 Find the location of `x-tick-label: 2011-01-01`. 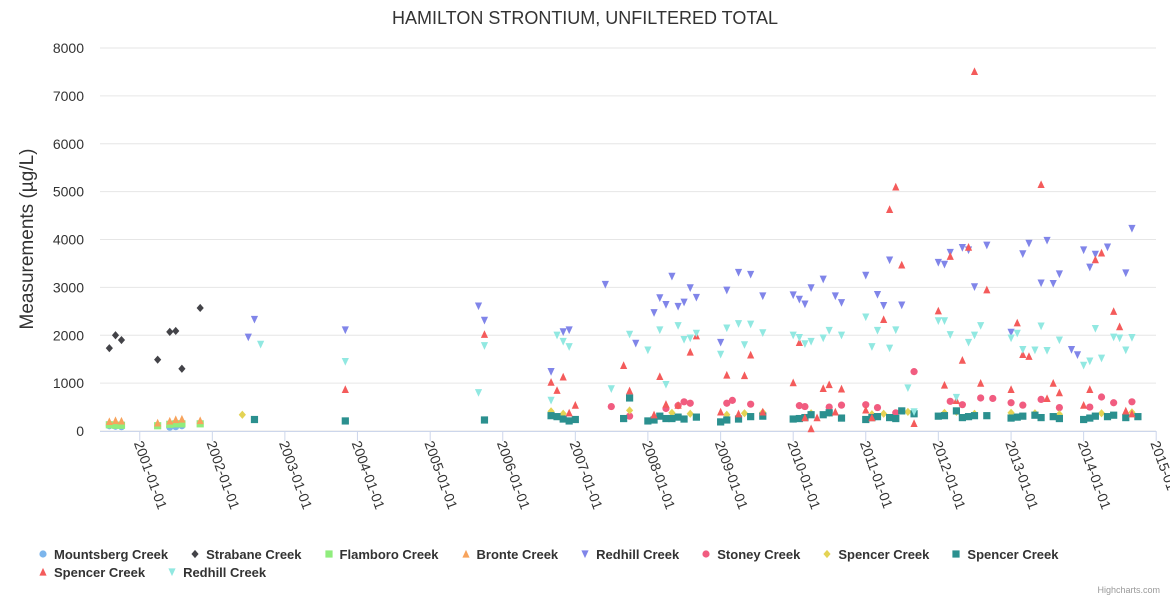

x-tick-label: 2011-01-01 is located at coordinates (876, 475).